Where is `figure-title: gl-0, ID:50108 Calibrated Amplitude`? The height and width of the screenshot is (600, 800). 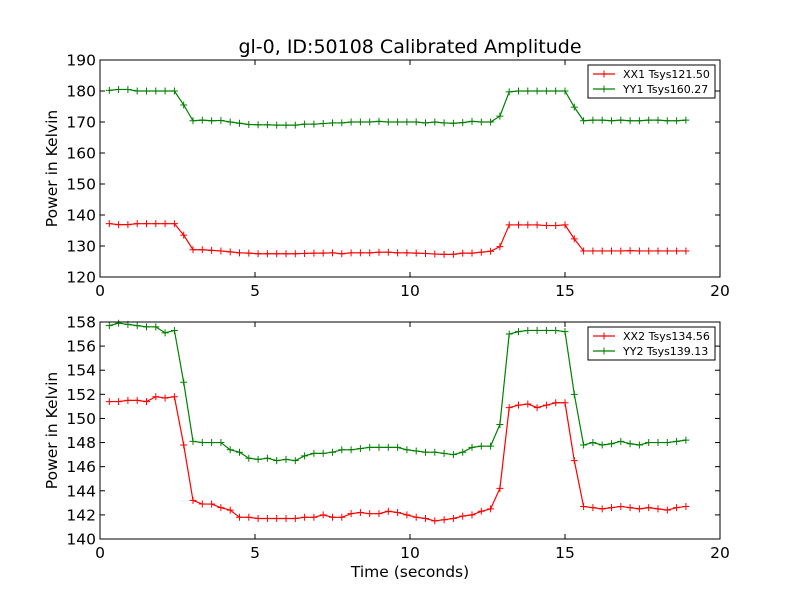
figure-title: gl-0, ID:50108 Calibrated Amplitude is located at coordinates (409, 47).